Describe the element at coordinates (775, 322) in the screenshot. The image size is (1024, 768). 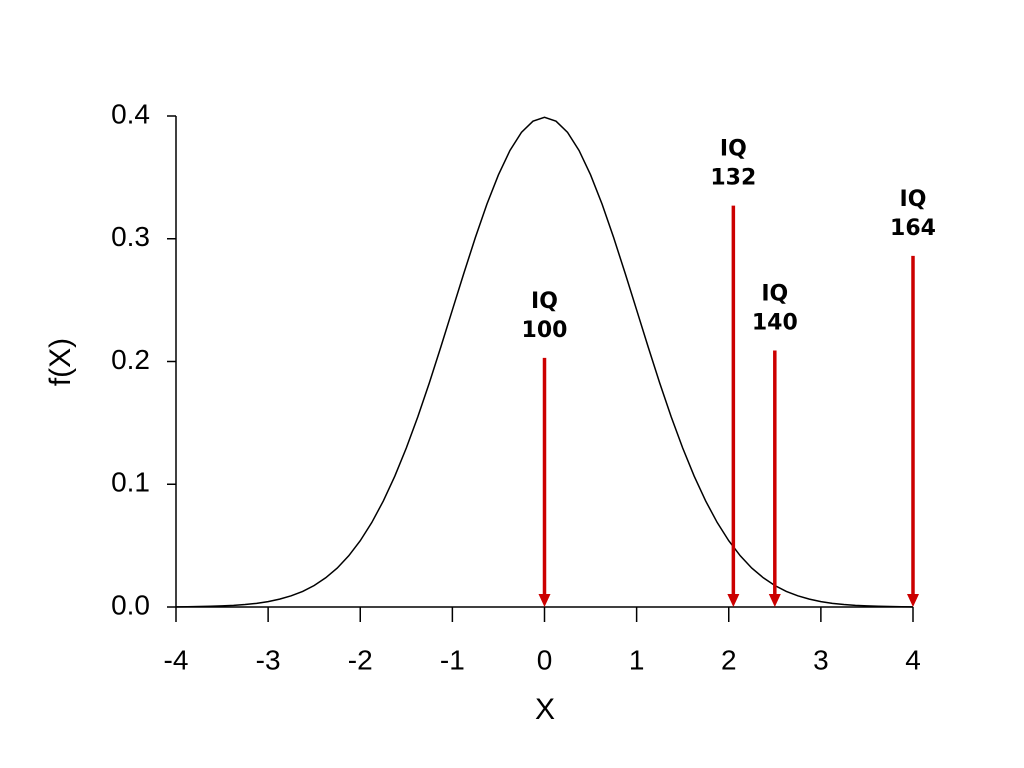
I see `annotation-label: 140` at that location.